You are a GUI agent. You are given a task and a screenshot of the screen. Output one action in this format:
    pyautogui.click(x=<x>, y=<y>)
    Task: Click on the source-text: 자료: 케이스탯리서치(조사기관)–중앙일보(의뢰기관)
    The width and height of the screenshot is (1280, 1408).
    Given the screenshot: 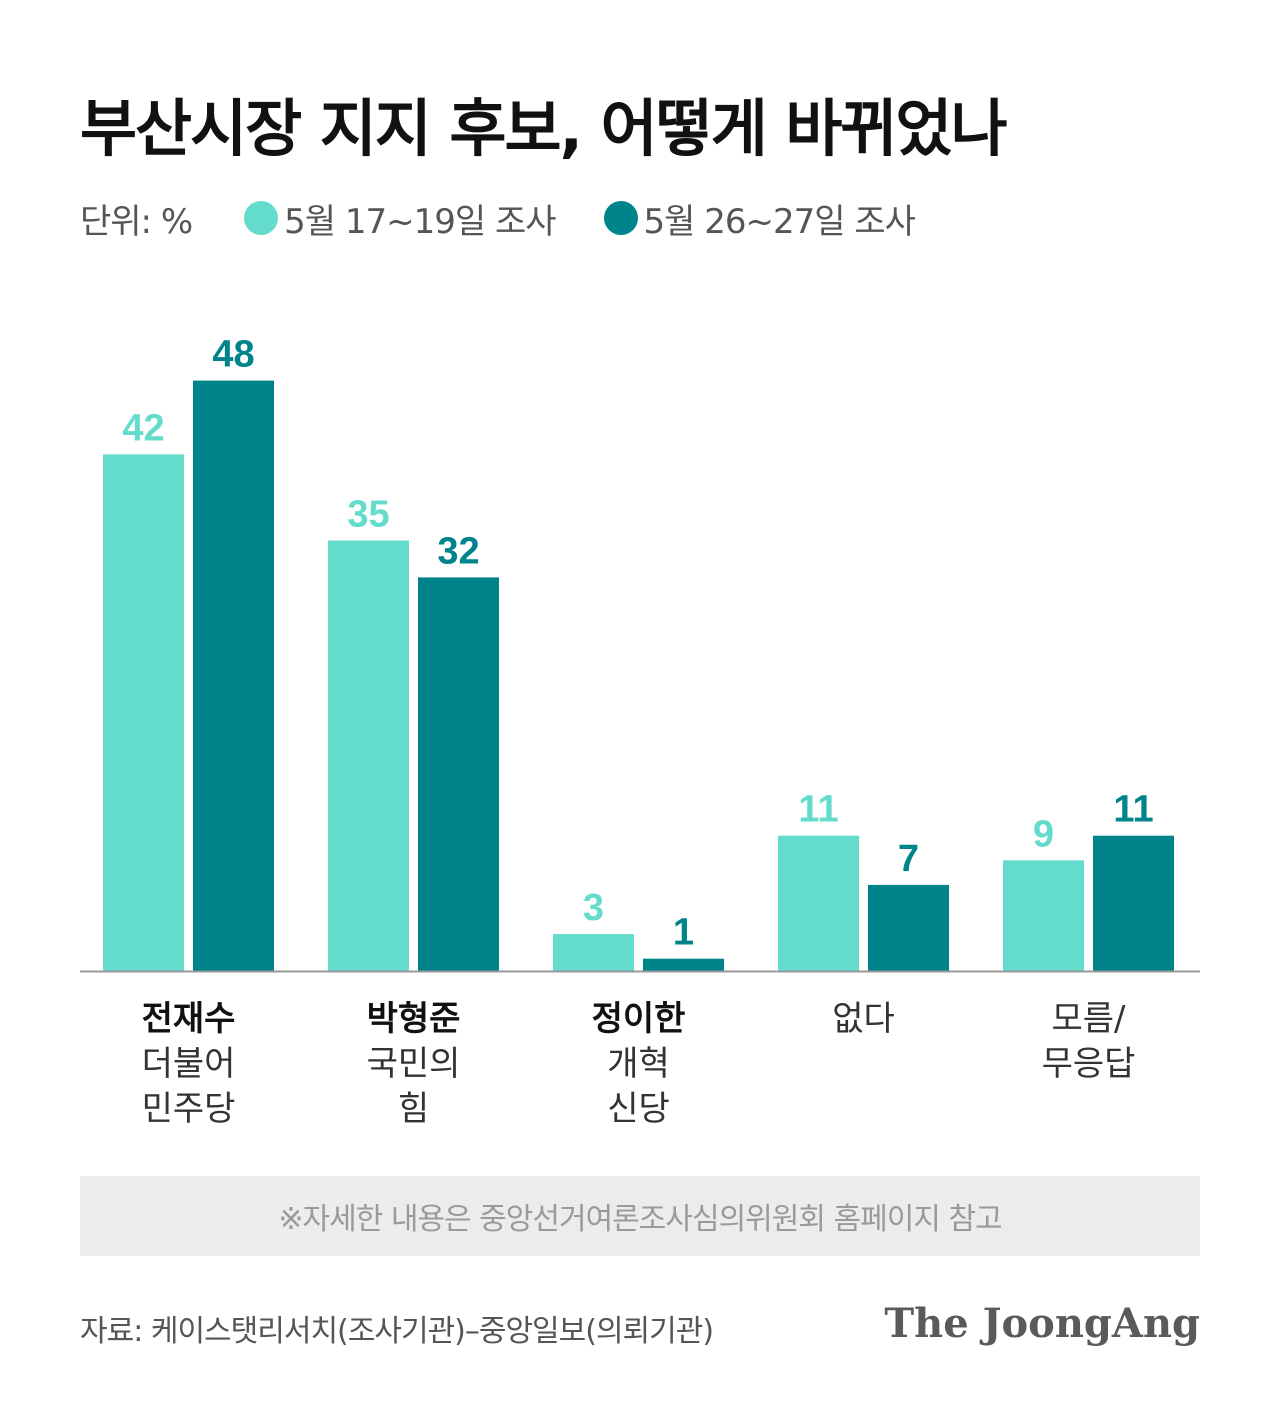 What is the action you would take?
    pyautogui.click(x=397, y=1331)
    